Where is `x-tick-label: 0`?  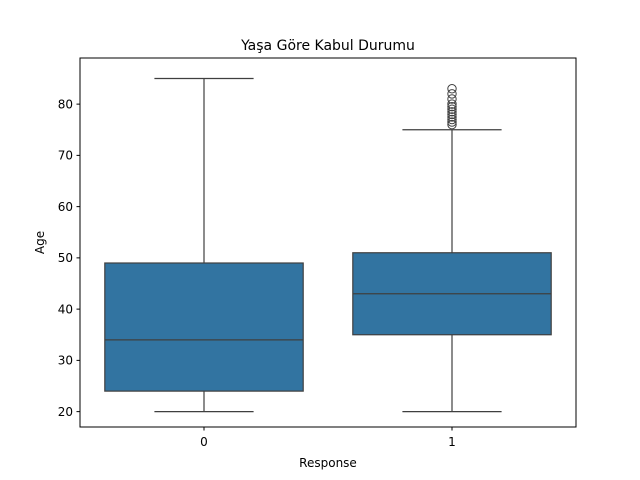
x-tick-label: 0 is located at coordinates (204, 442).